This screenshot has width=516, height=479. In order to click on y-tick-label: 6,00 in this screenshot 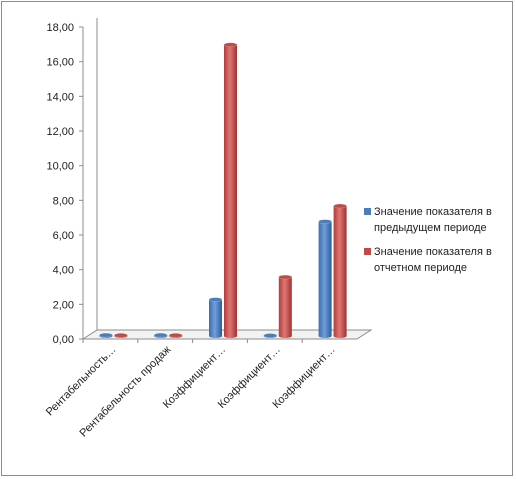, I will do `click(63, 236)`.